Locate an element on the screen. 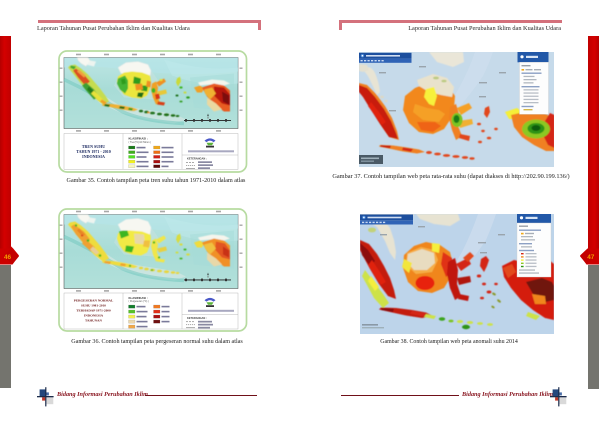  svg-text: ( Tren(°C)/10 Tahun ) is located at coordinates (140, 142).